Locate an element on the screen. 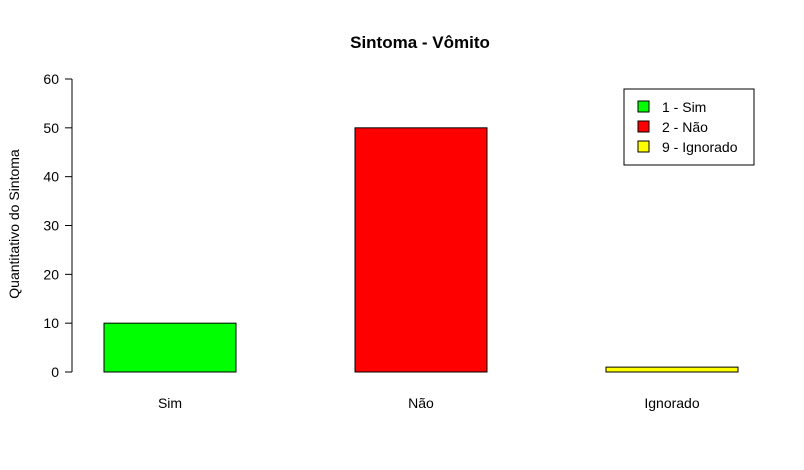  bar-ignorado is located at coordinates (672, 369).